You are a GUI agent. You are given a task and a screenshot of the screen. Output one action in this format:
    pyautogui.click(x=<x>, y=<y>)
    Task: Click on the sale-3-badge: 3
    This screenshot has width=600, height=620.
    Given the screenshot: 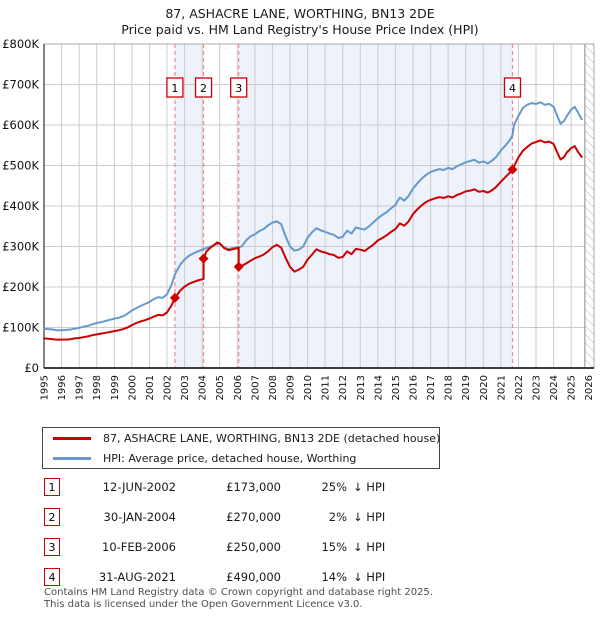 What is the action you would take?
    pyautogui.click(x=52, y=547)
    